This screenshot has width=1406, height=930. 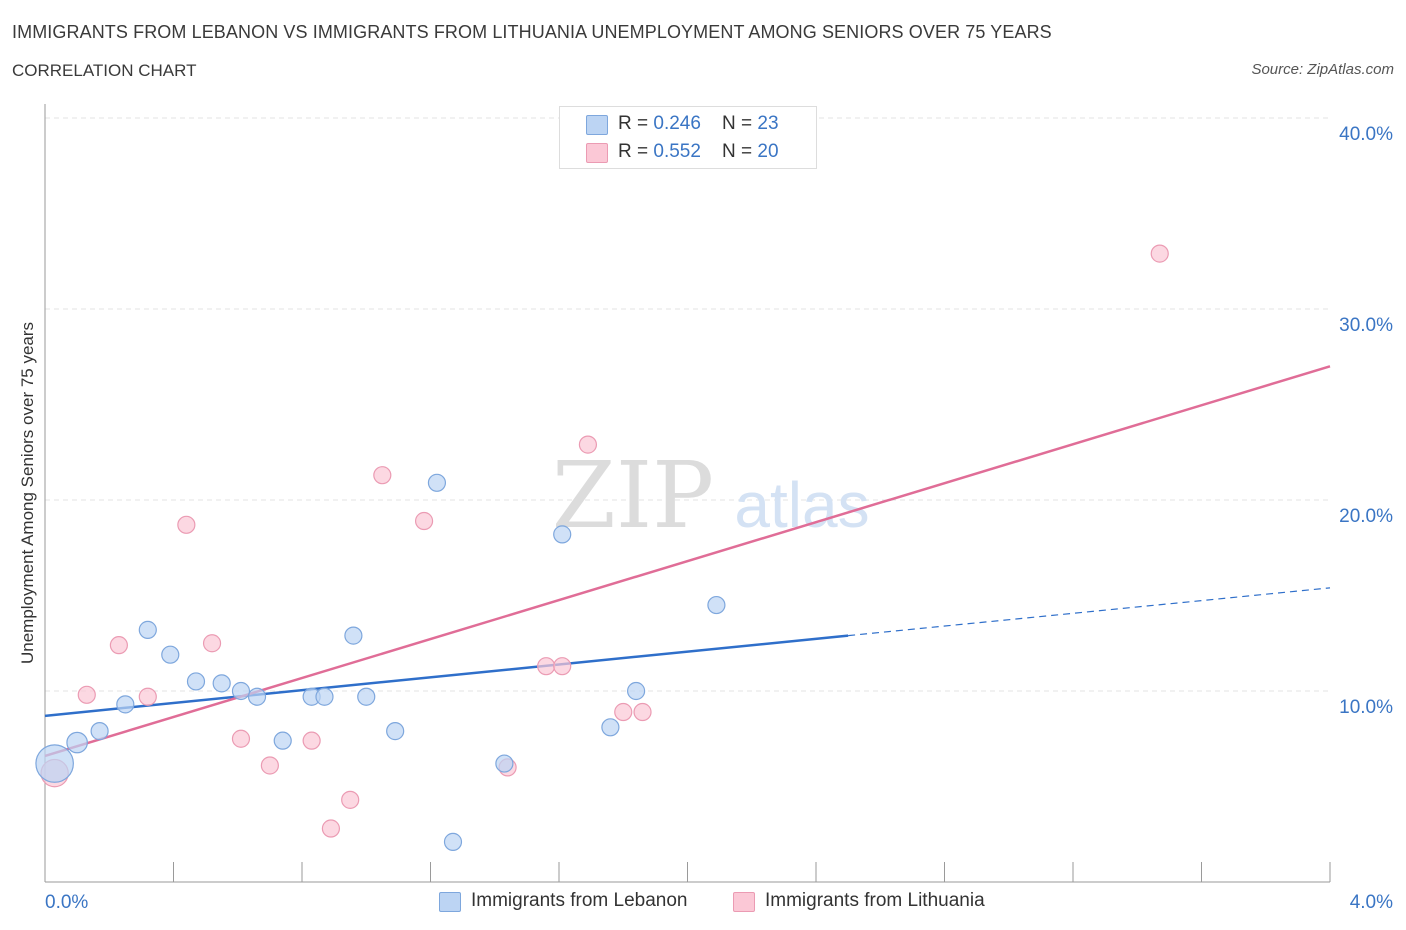 I want to click on chart-subtitle: CORRELATION CHART, so click(x=104, y=70).